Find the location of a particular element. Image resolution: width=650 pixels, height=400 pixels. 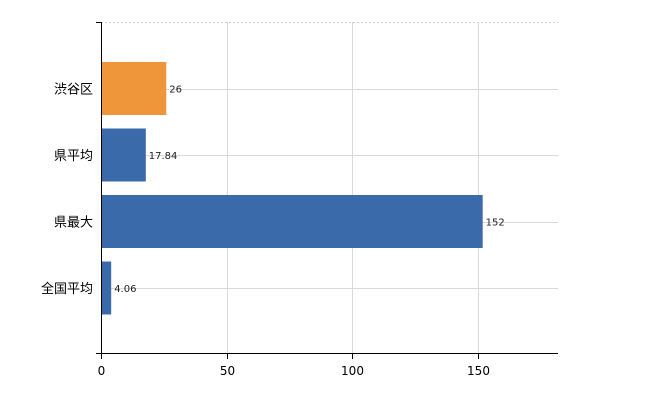

category-label: 渋谷区 is located at coordinates (73, 90).